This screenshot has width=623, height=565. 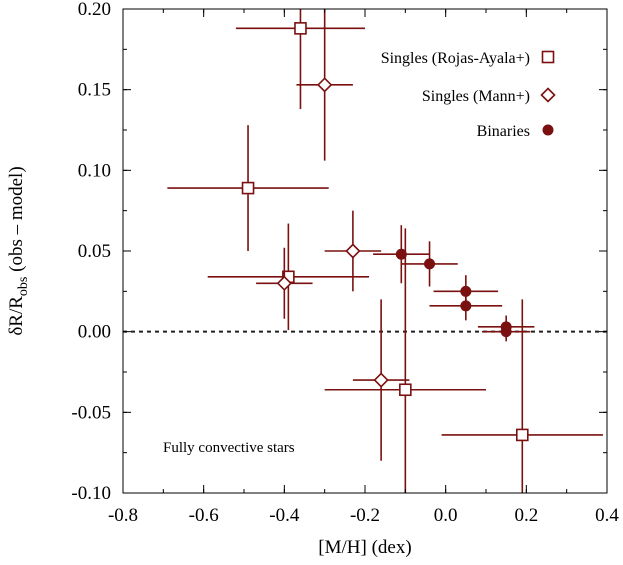 What do you see at coordinates (94, 10) in the screenshot?
I see `y-tick-label: 0.20` at bounding box center [94, 10].